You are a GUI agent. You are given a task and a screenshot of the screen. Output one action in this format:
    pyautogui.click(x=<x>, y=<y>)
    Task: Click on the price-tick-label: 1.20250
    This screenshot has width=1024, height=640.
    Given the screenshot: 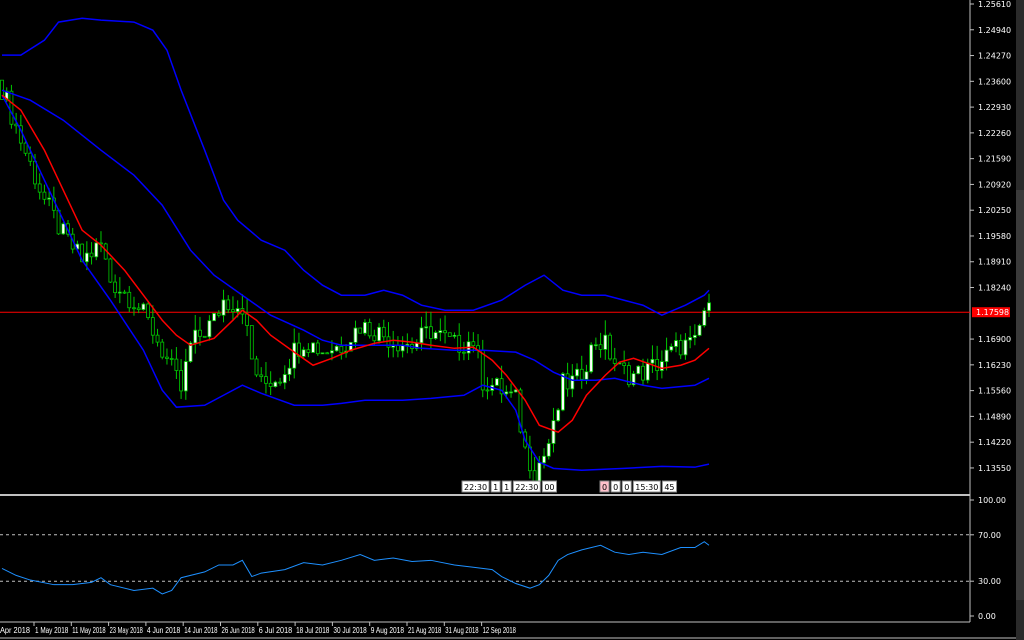 What is the action you would take?
    pyautogui.click(x=994, y=210)
    